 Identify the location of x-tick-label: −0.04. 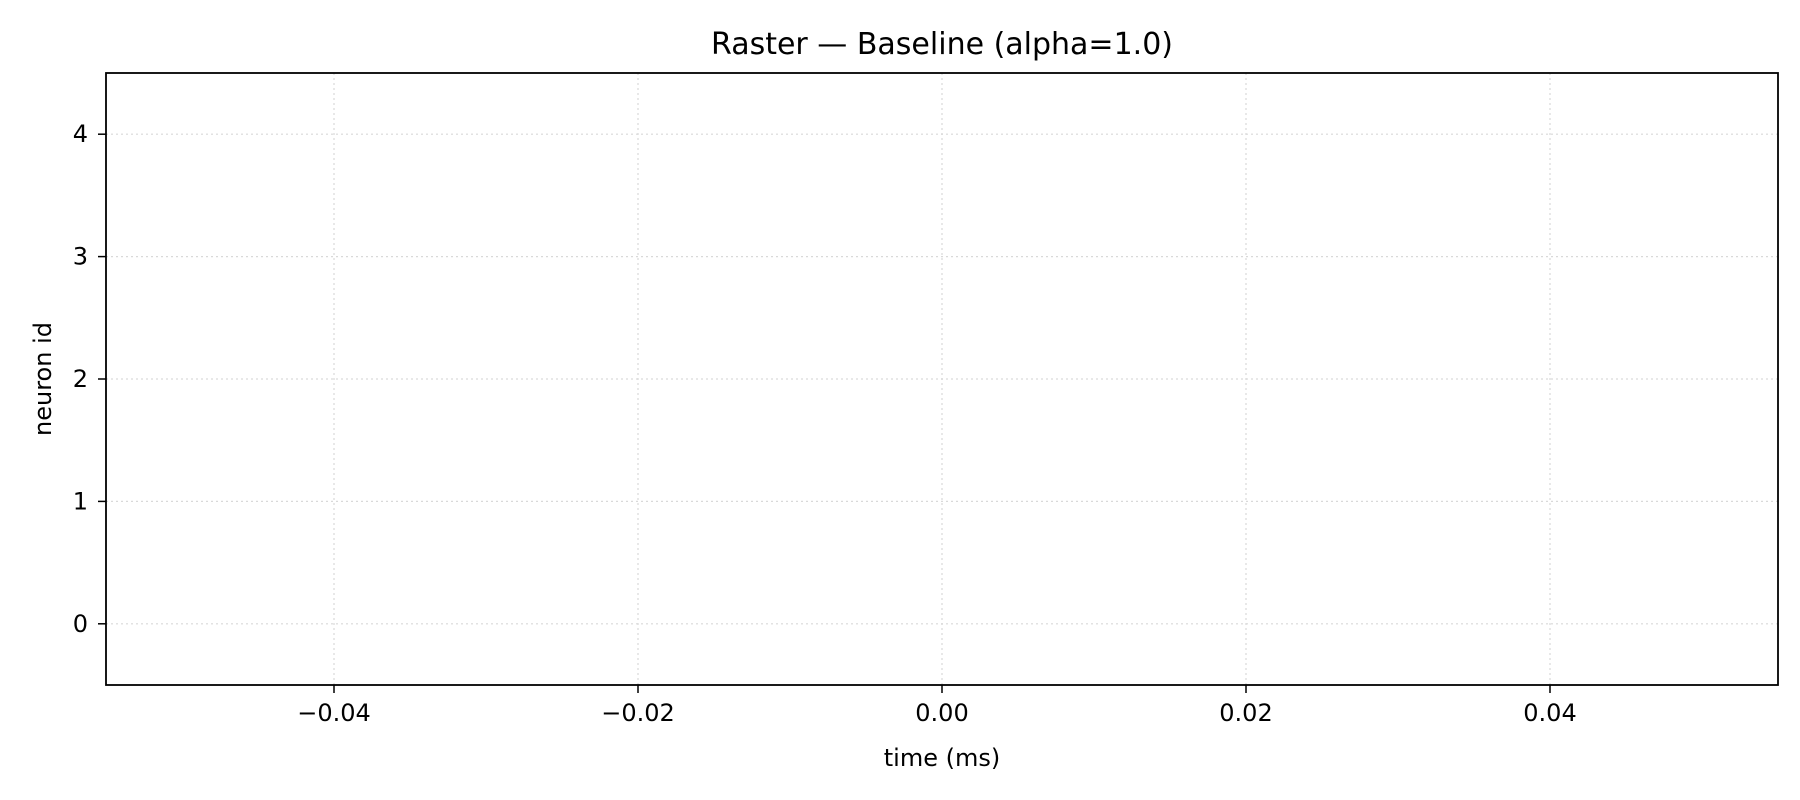
(334, 713).